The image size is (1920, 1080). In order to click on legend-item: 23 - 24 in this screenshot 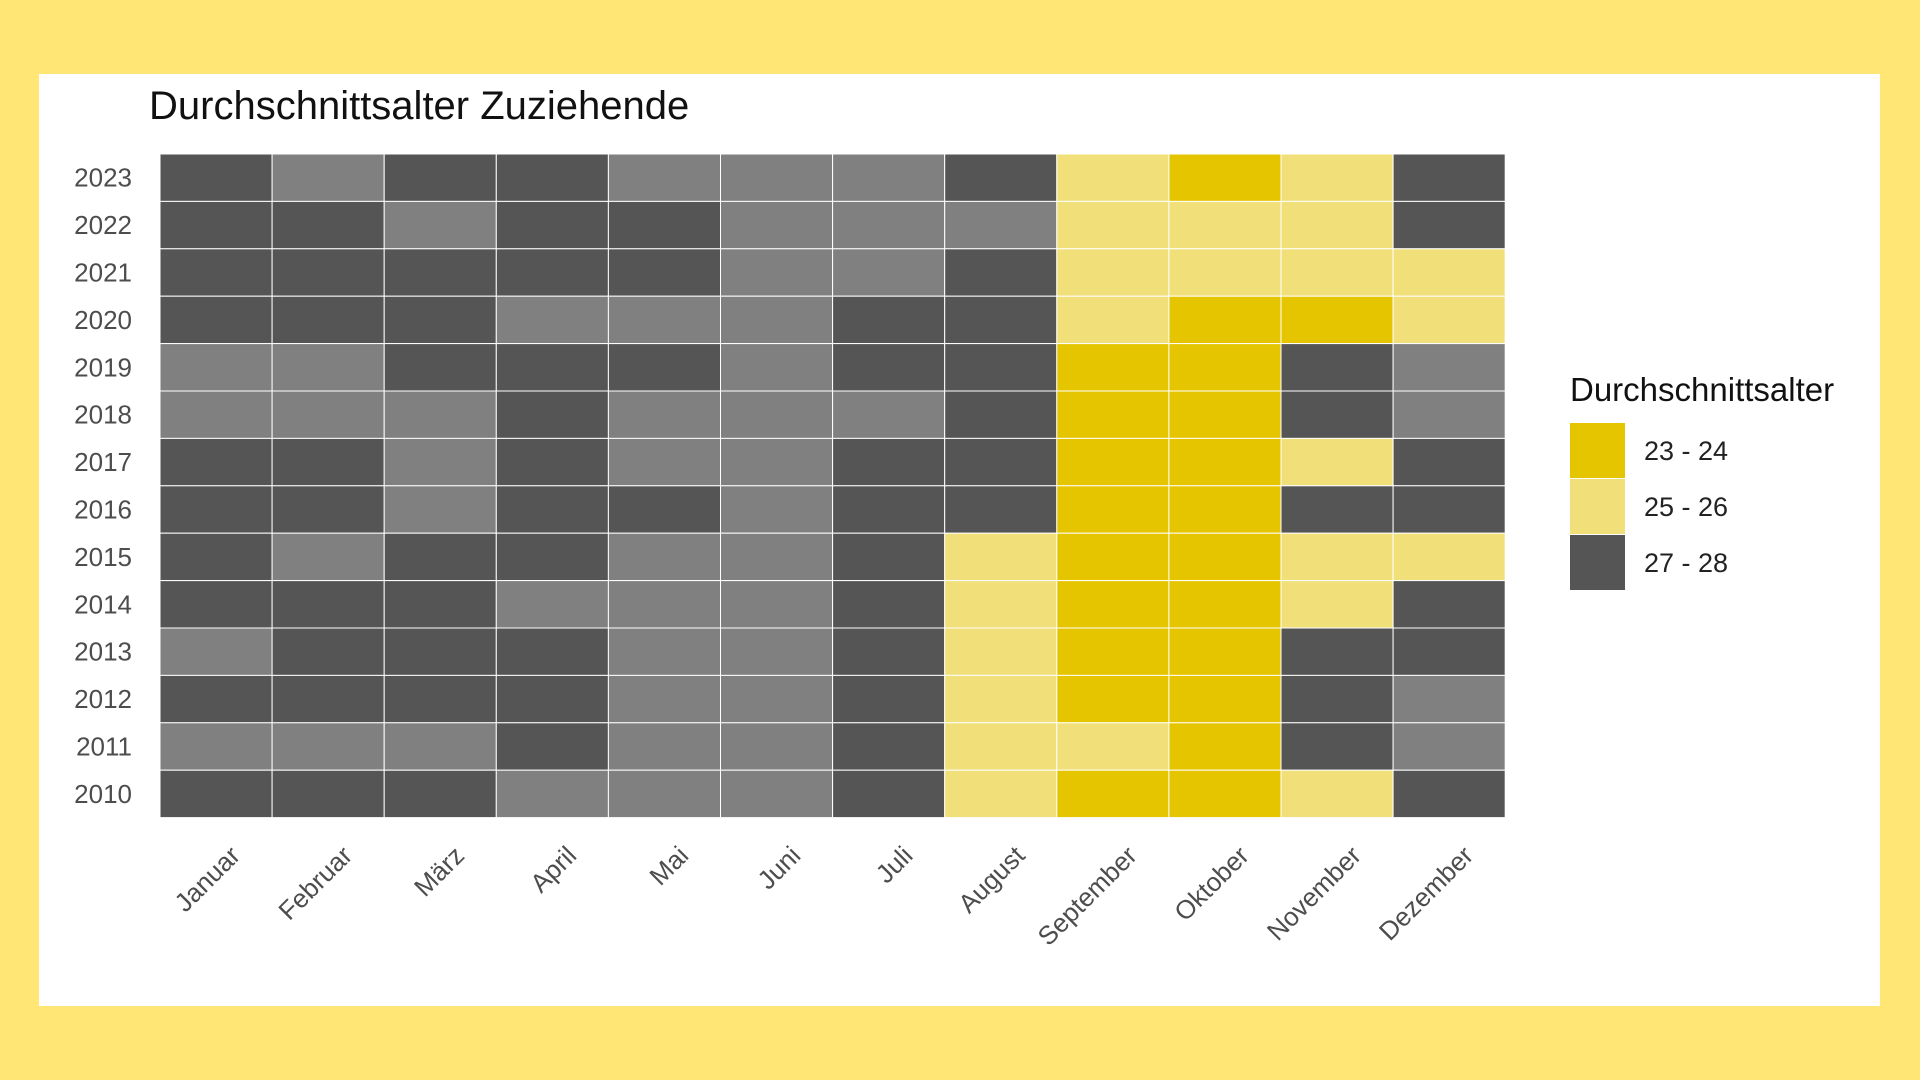, I will do `click(1702, 451)`.